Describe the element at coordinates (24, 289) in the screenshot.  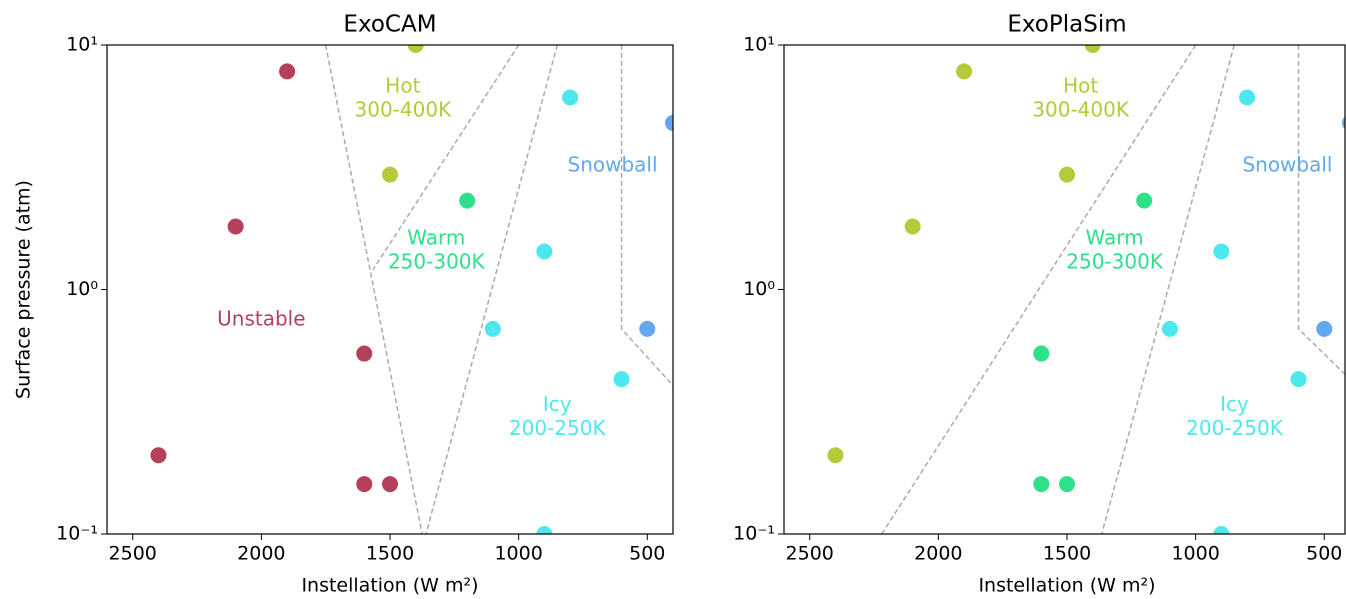
I see `y-axis-label: Surface pressure (atm)` at that location.